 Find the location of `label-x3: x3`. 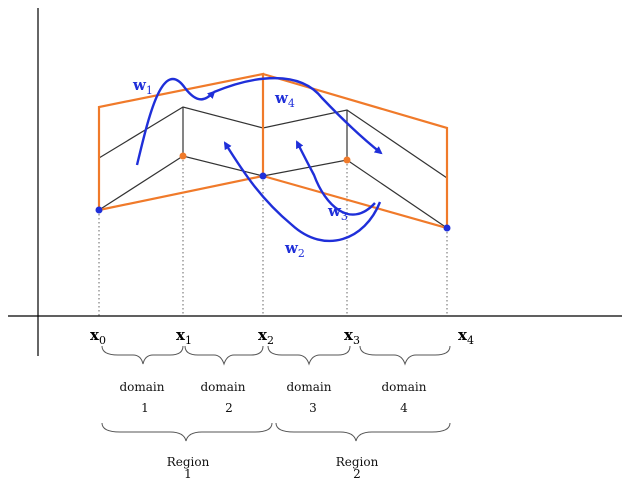

label-x3: x3 is located at coordinates (352, 336).